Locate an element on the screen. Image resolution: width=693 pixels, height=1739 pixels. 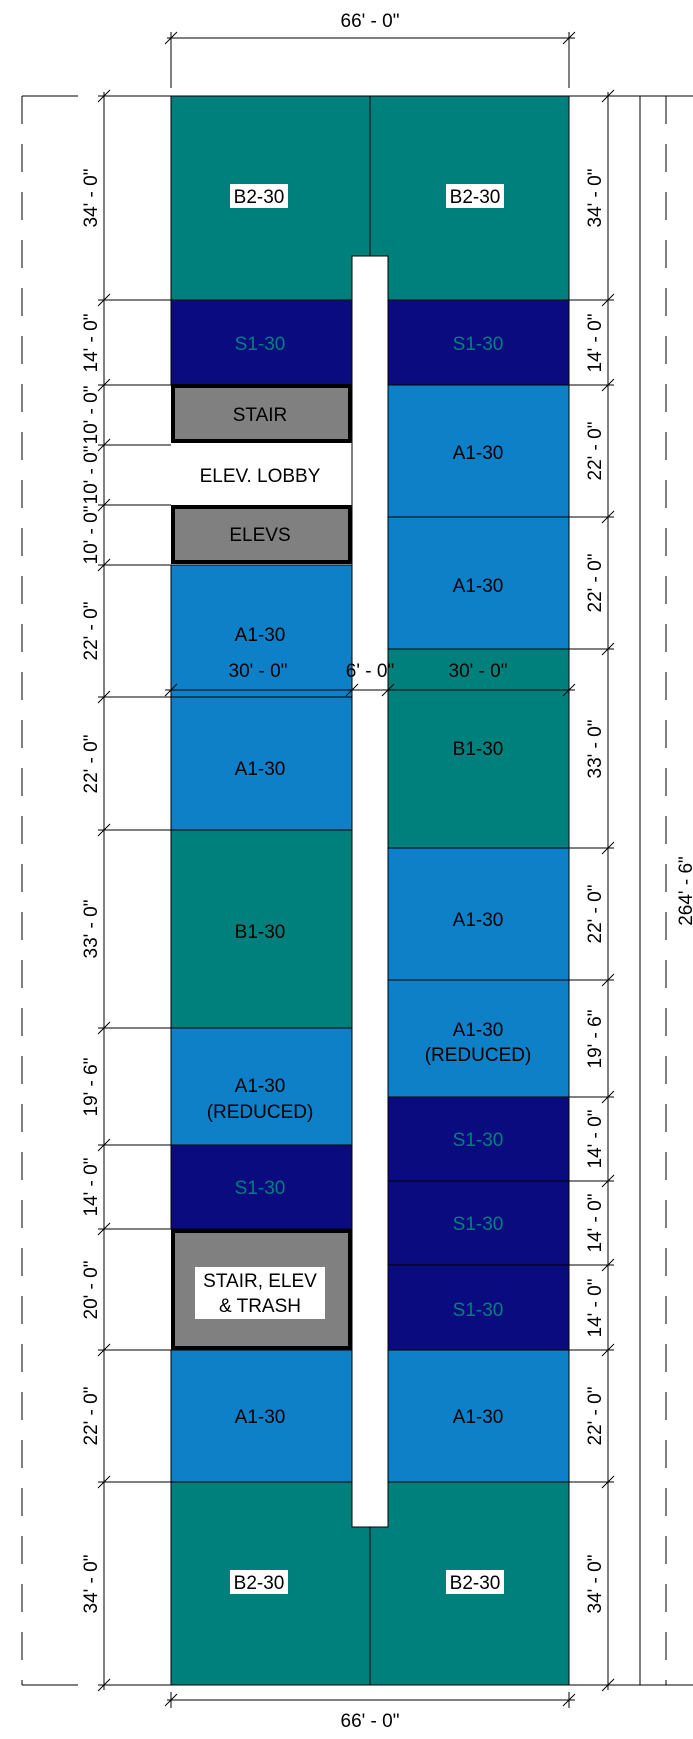
block-b1-right is located at coordinates (478, 748).